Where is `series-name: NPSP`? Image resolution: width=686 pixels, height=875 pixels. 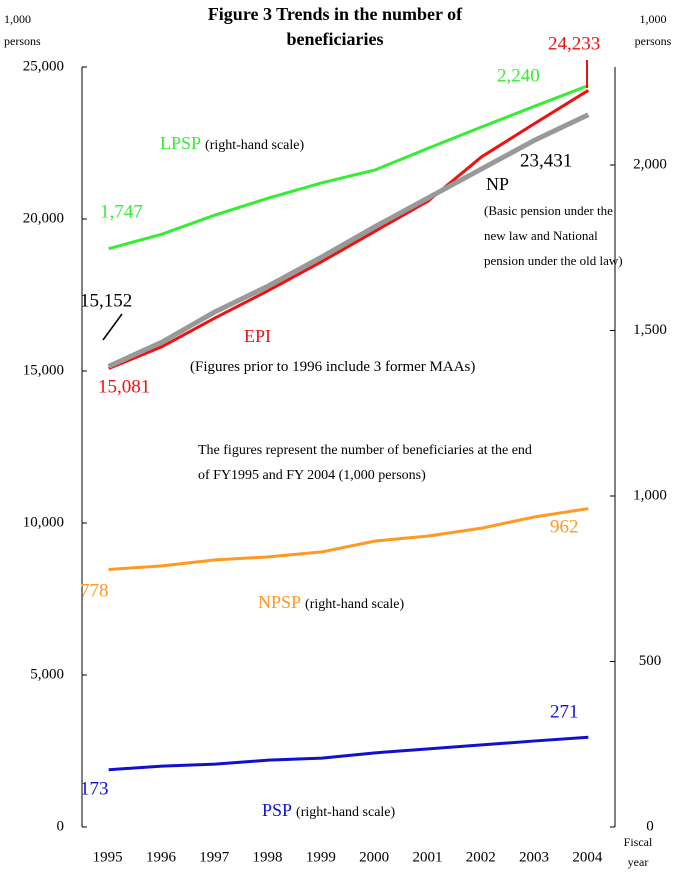
series-name: NPSP is located at coordinates (280, 602).